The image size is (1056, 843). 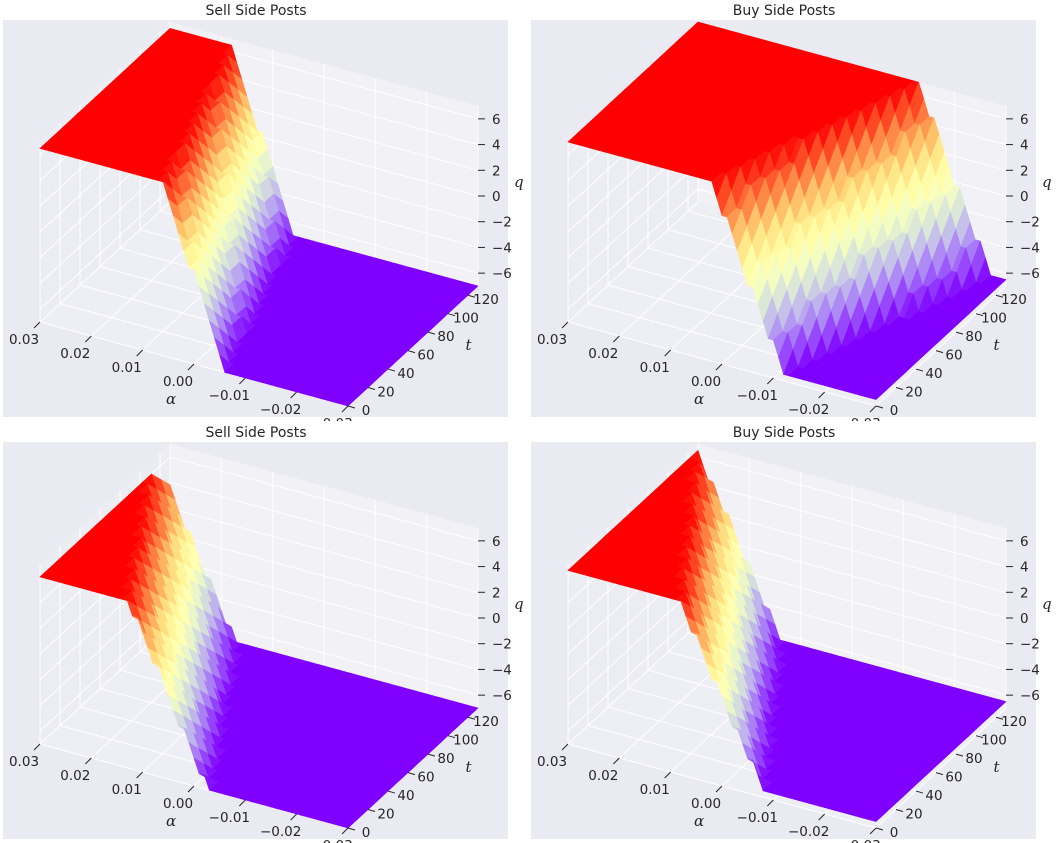 What do you see at coordinates (603, 354) in the screenshot?
I see `x-tick-label: 0.02` at bounding box center [603, 354].